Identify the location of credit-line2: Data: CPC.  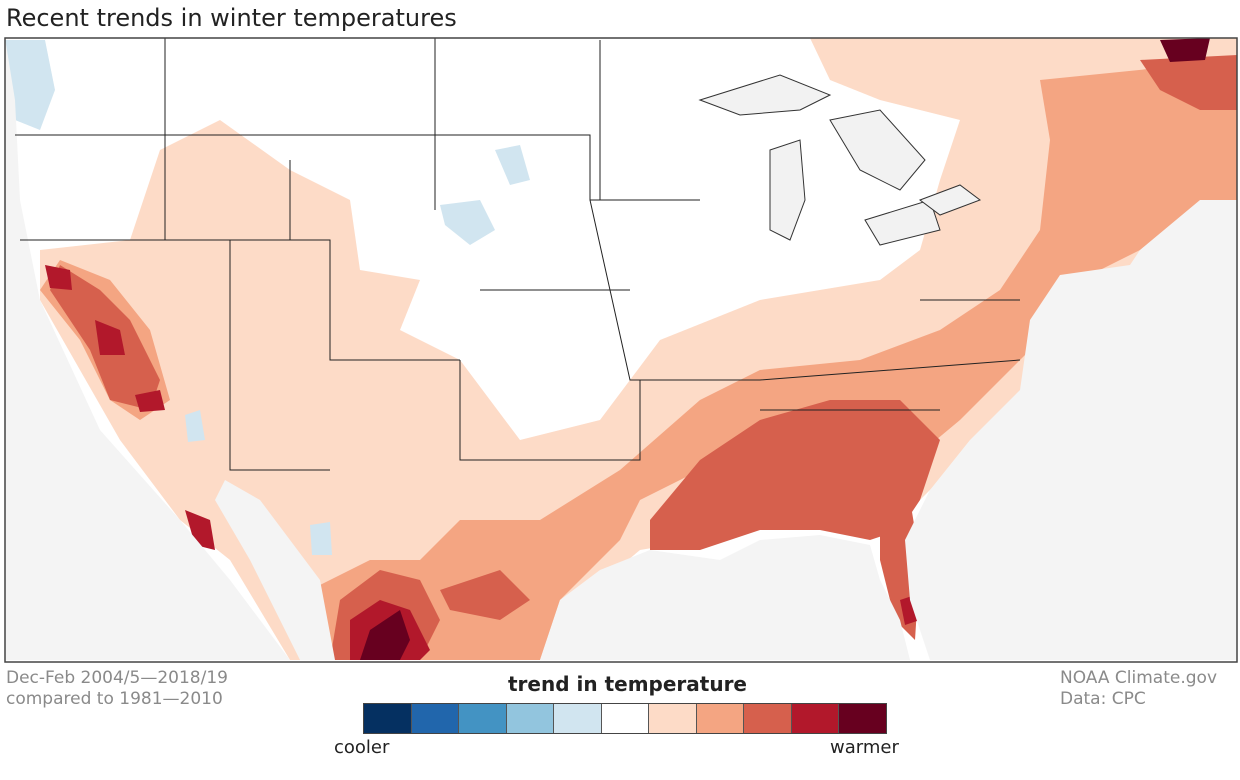
(1103, 699).